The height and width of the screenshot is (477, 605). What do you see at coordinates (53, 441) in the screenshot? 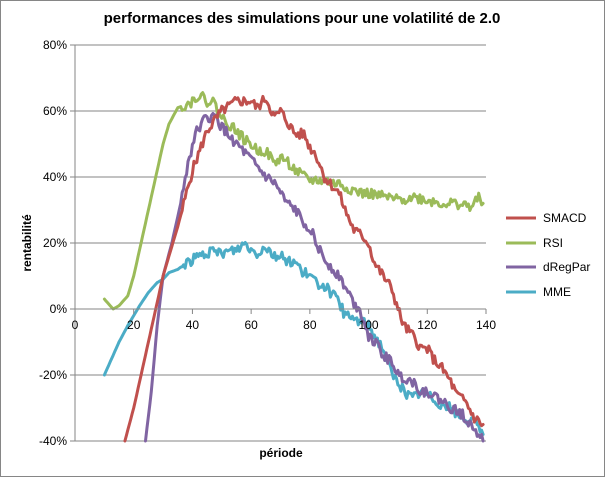
I see `y-tick-label: -40%` at bounding box center [53, 441].